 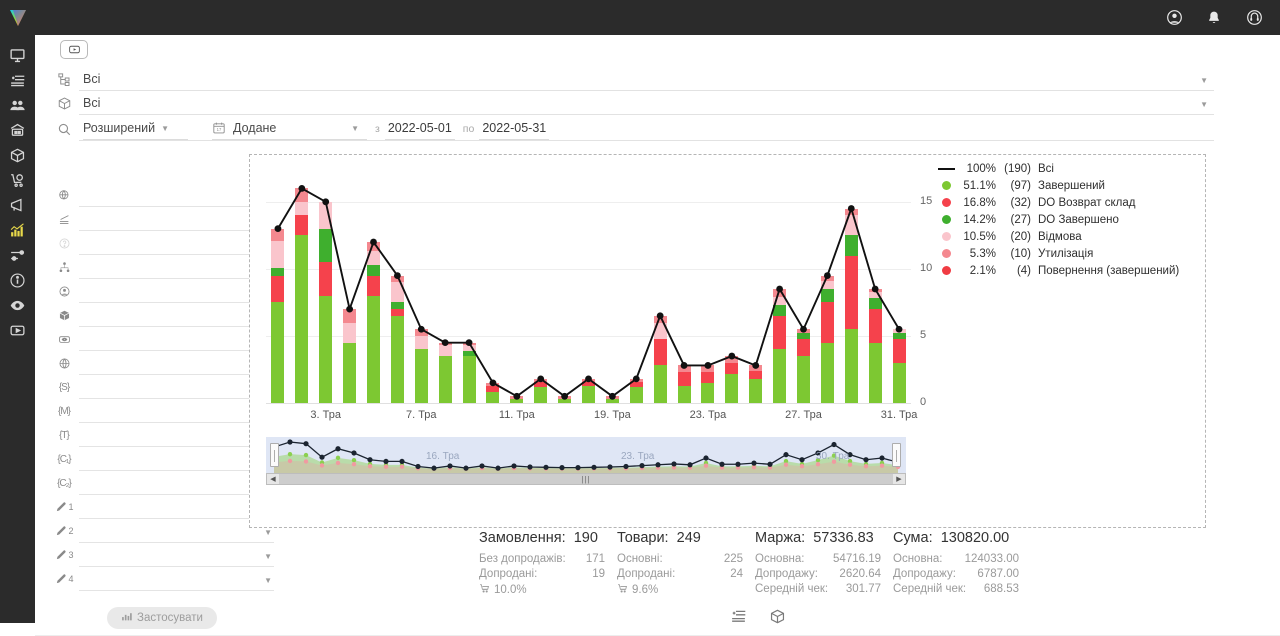 What do you see at coordinates (176, 339) in the screenshot?
I see `filter-view: ▼` at bounding box center [176, 339].